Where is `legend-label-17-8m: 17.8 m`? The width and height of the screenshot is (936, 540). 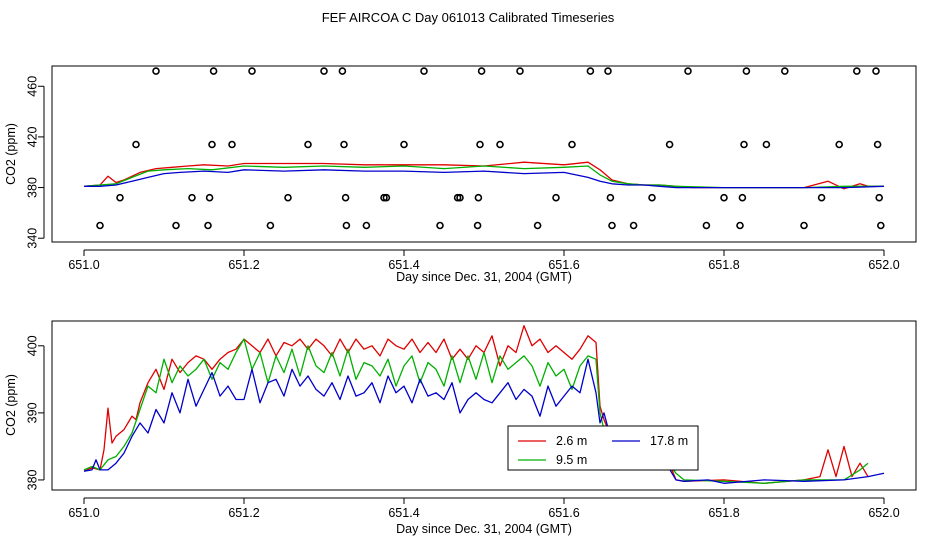
legend-label-17-8m: 17.8 m is located at coordinates (669, 441).